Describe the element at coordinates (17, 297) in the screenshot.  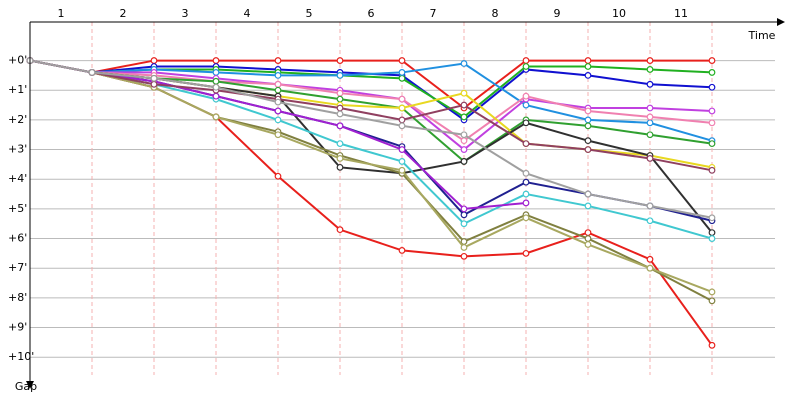
I see `y-tick-label: +8'` at that location.